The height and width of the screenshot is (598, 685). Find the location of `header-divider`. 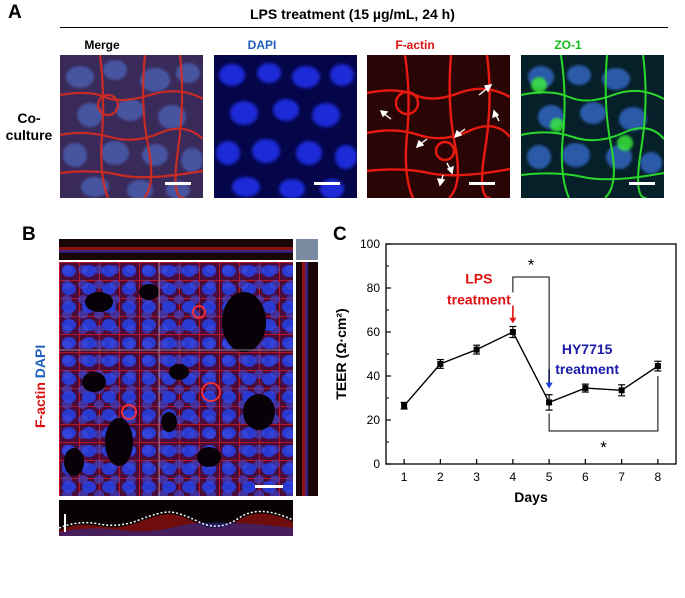

header-divider is located at coordinates (364, 27).